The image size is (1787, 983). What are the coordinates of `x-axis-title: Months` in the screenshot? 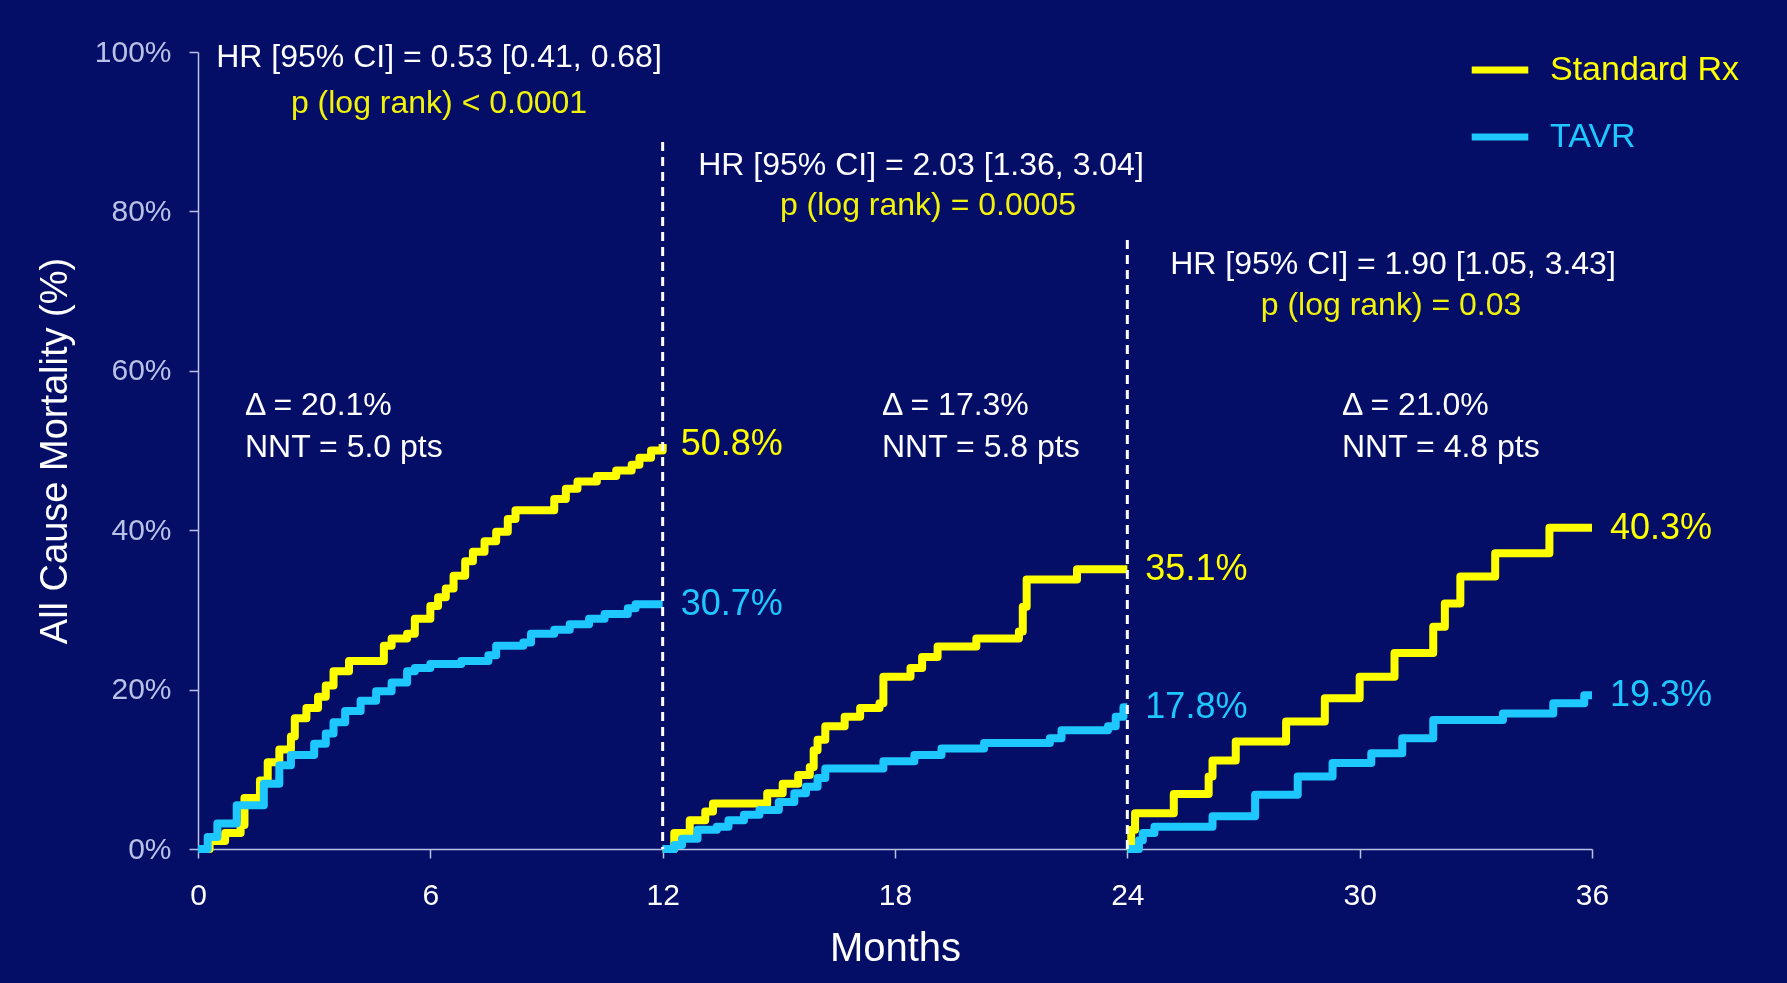 It's located at (895, 946).